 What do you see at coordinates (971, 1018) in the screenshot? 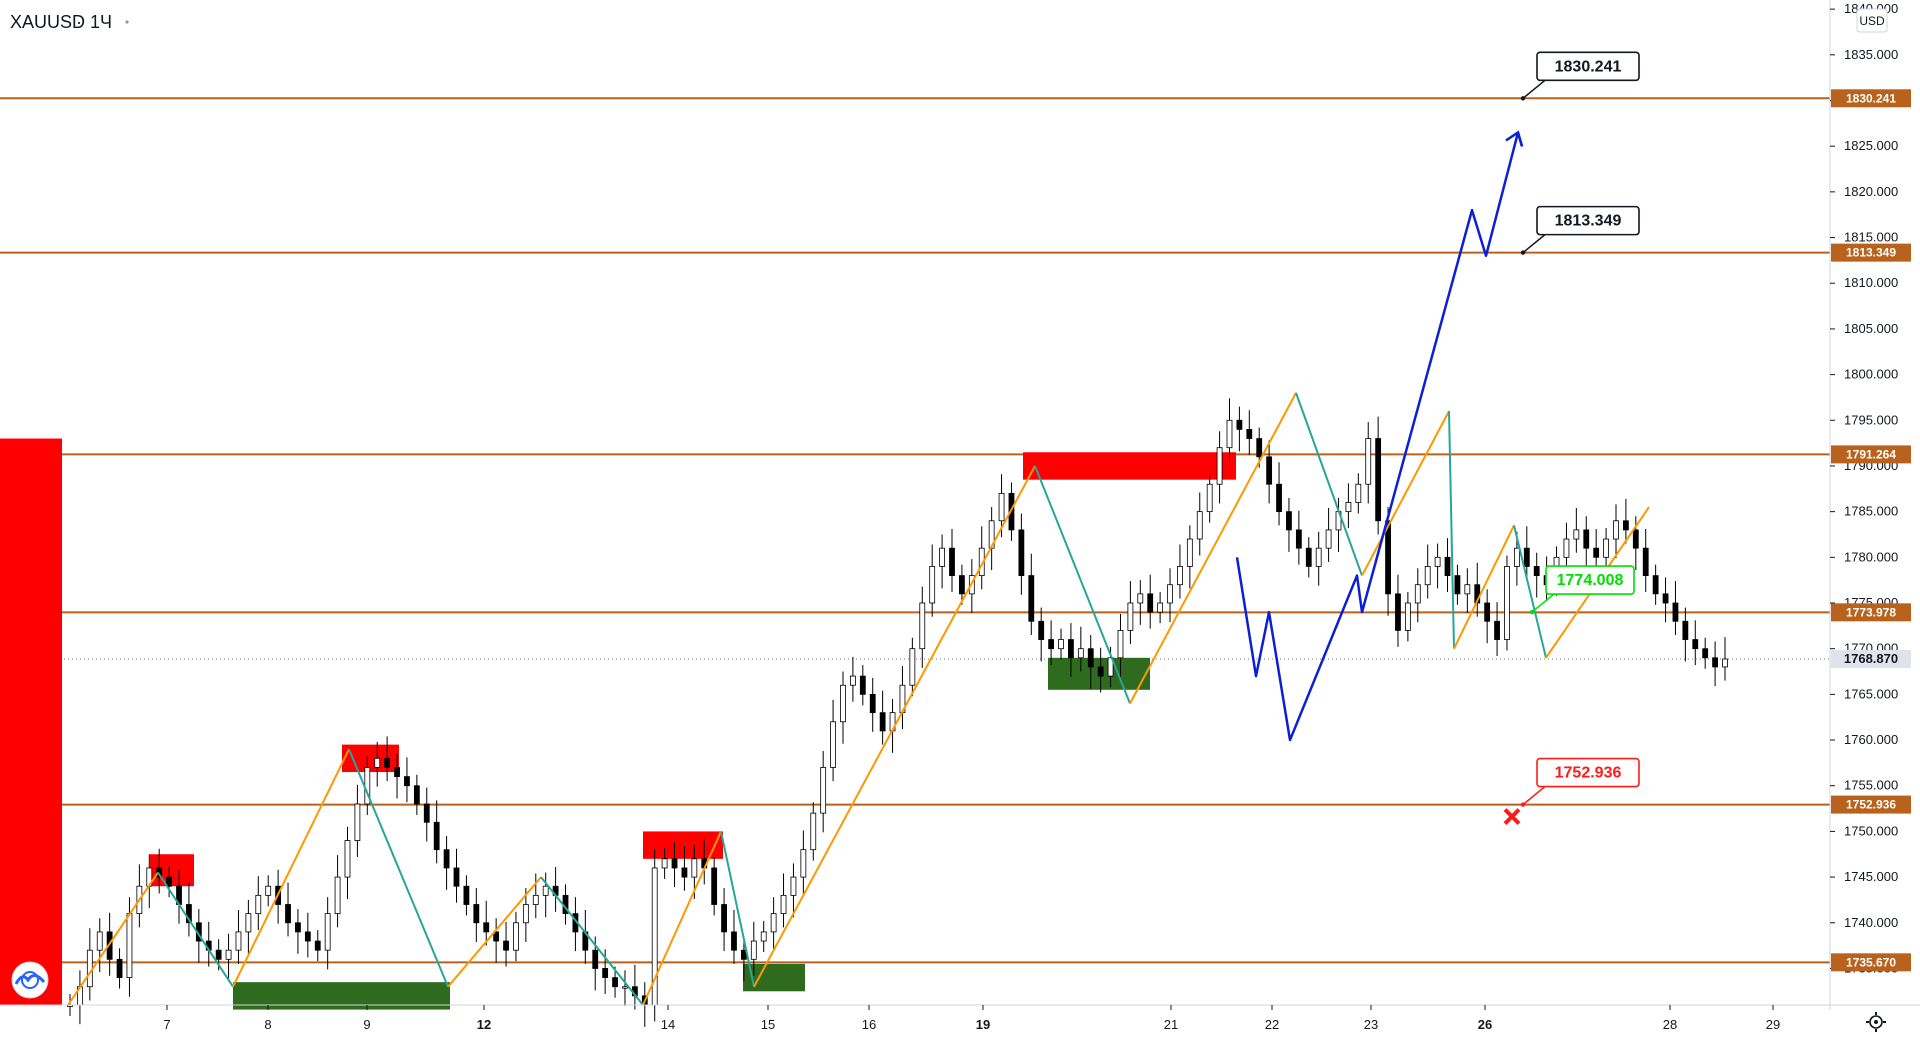
I see `time-scale: 7 8 9 12 14 15 16 19 21 22 23 26 28 29` at bounding box center [971, 1018].